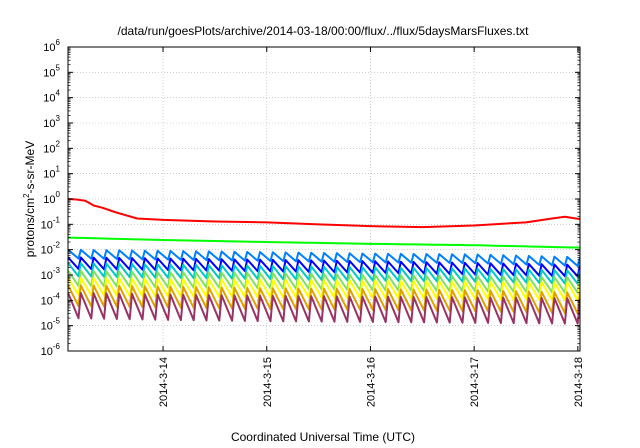  Describe the element at coordinates (371, 382) in the screenshot. I see `x-tick-label: 2014-3-16` at that location.